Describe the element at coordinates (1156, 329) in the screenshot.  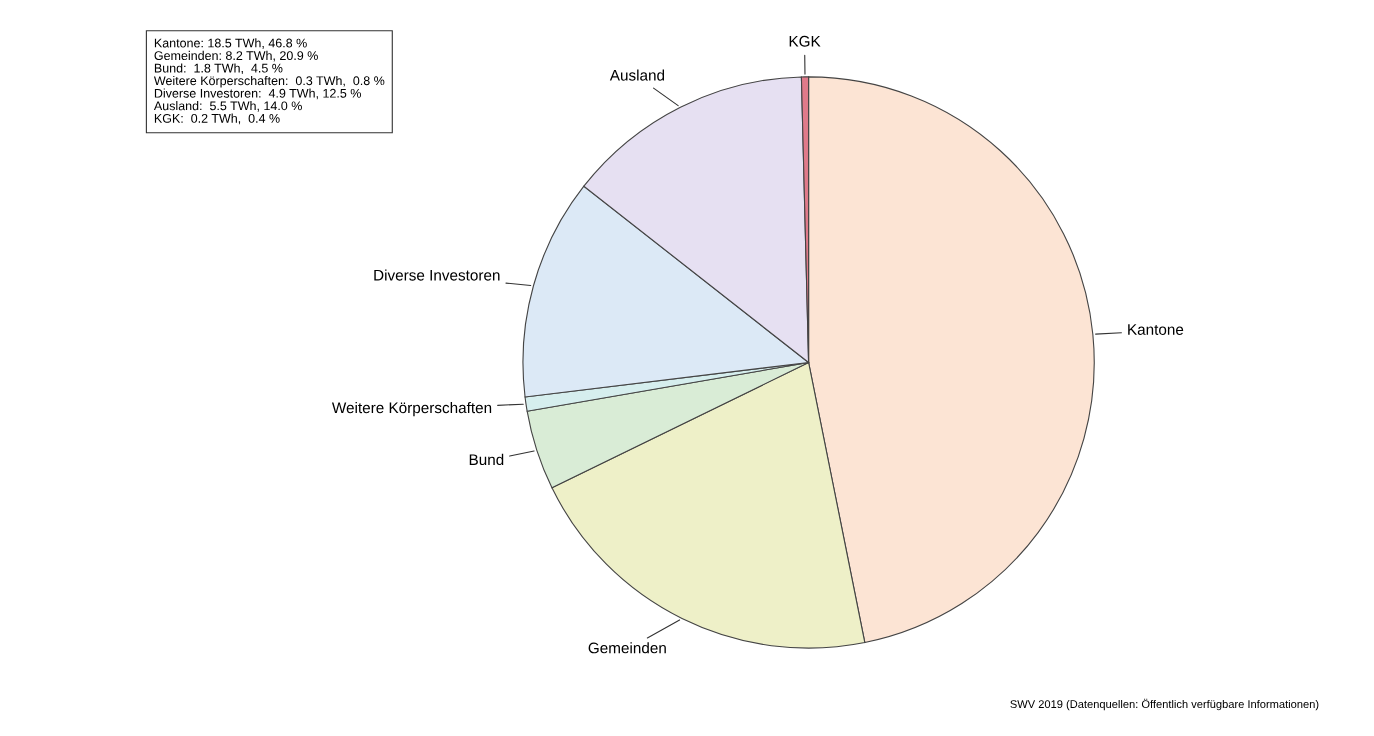
I see `slice-label: Kantone` at that location.